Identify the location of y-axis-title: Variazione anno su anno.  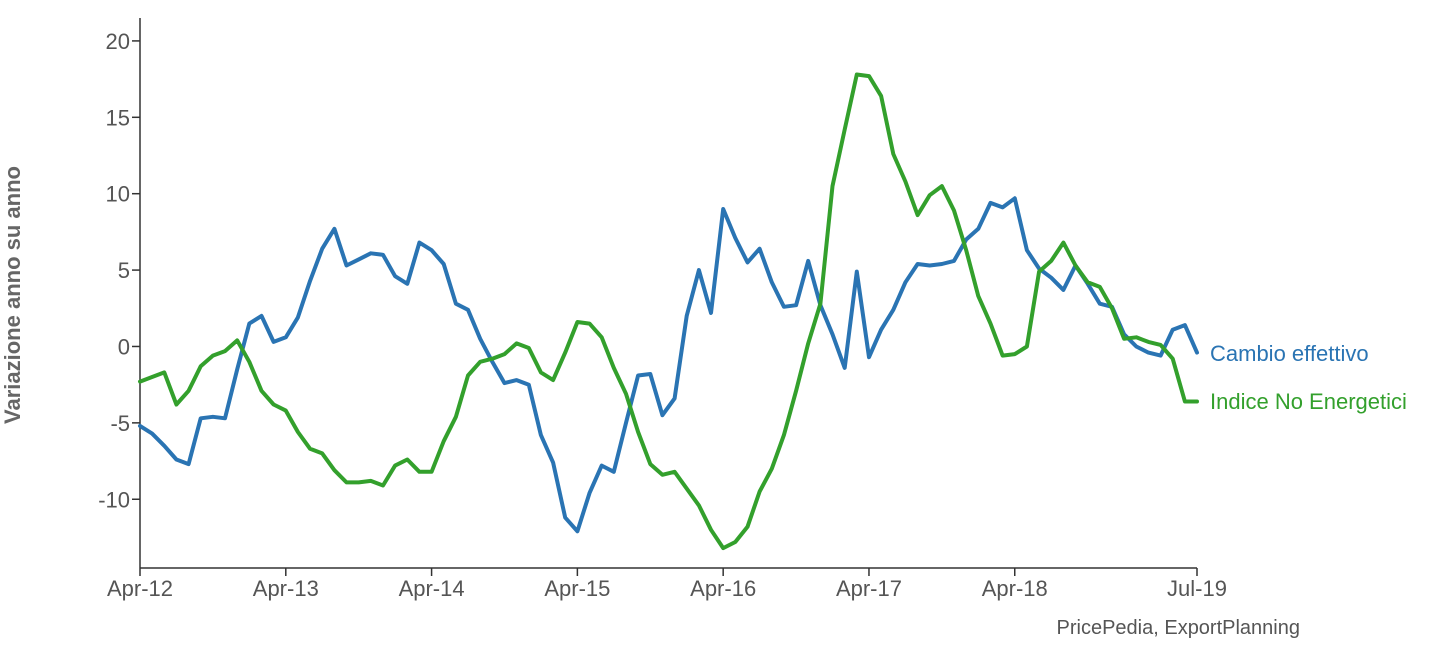
(12, 295).